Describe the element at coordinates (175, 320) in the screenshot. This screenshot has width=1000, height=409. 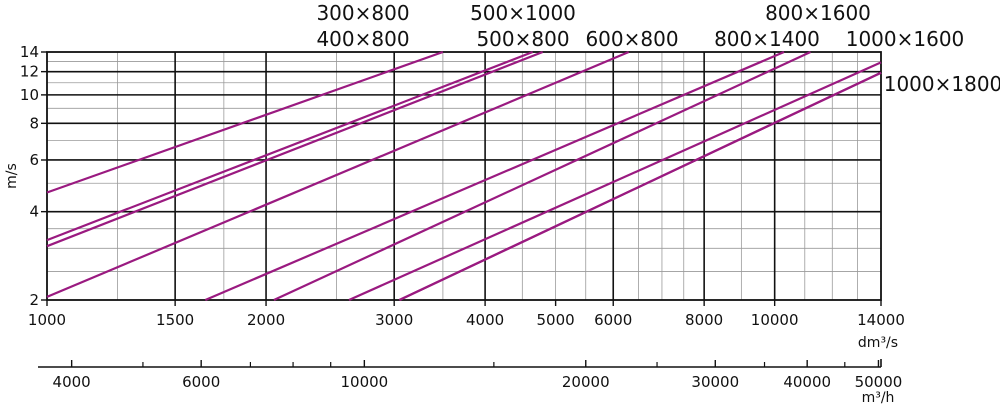
I see `x-tick-label: 1500` at that location.